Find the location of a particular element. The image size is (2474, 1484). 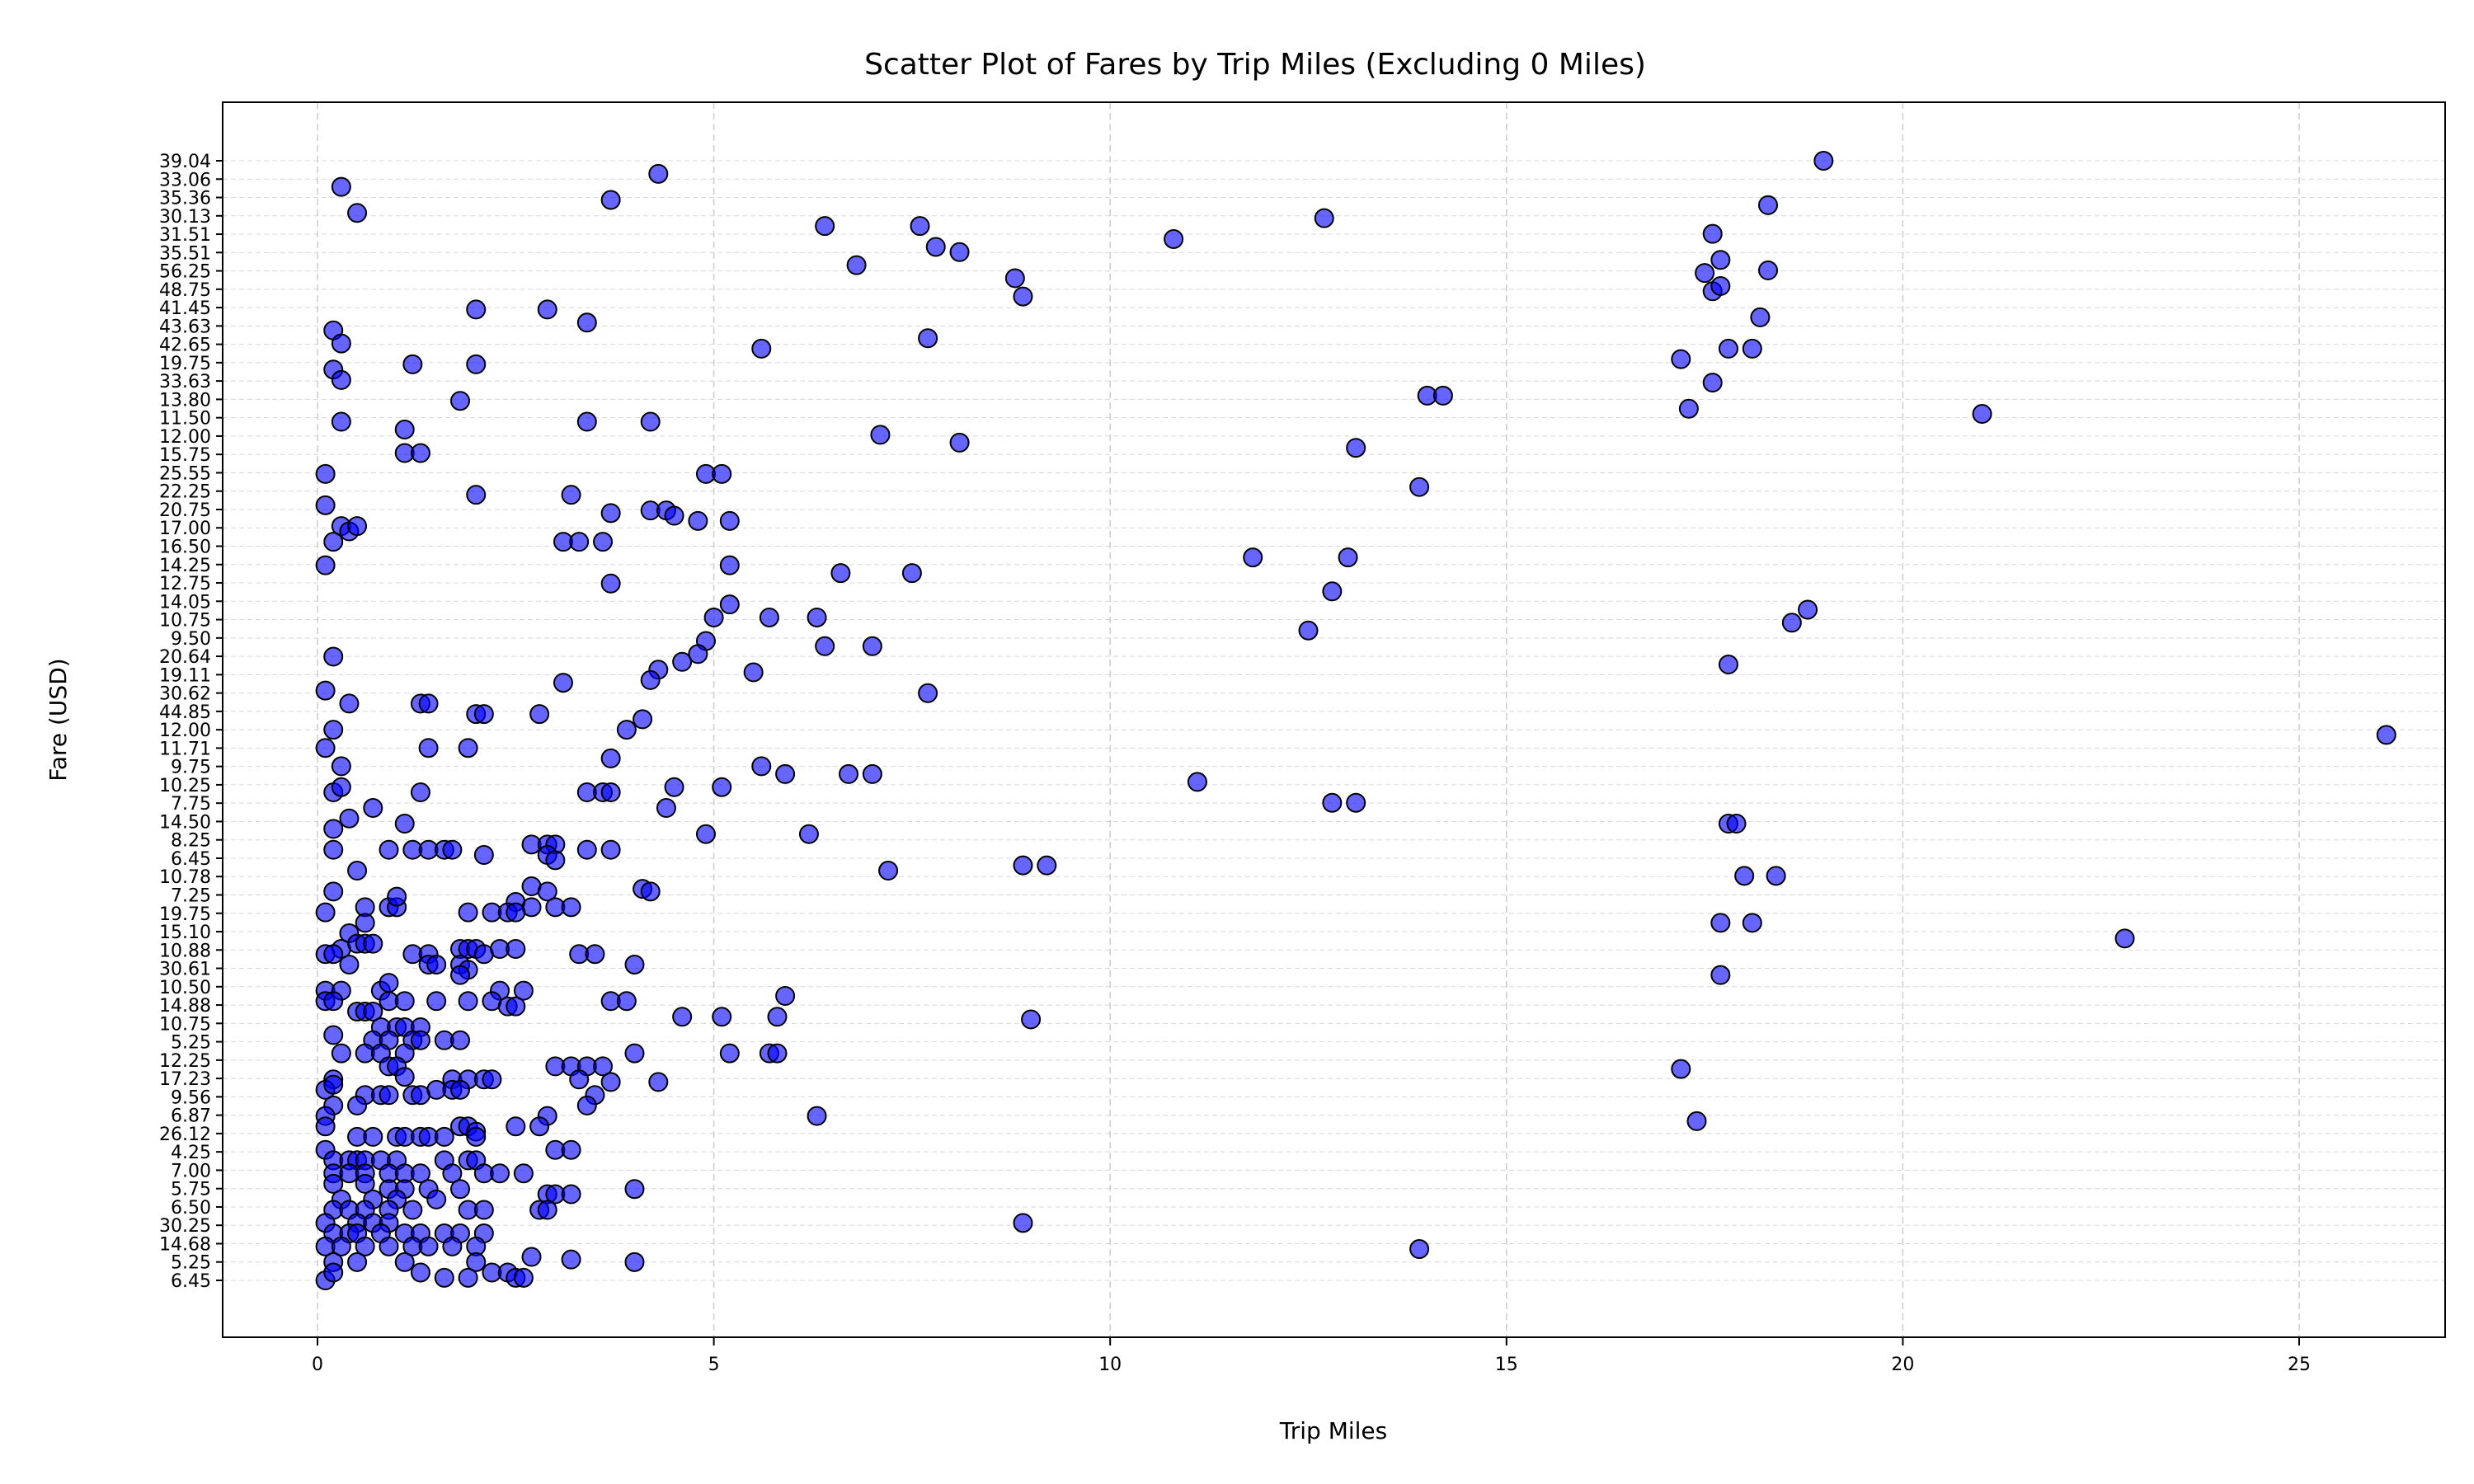

y-tick-label: 7.75 is located at coordinates (191, 804).